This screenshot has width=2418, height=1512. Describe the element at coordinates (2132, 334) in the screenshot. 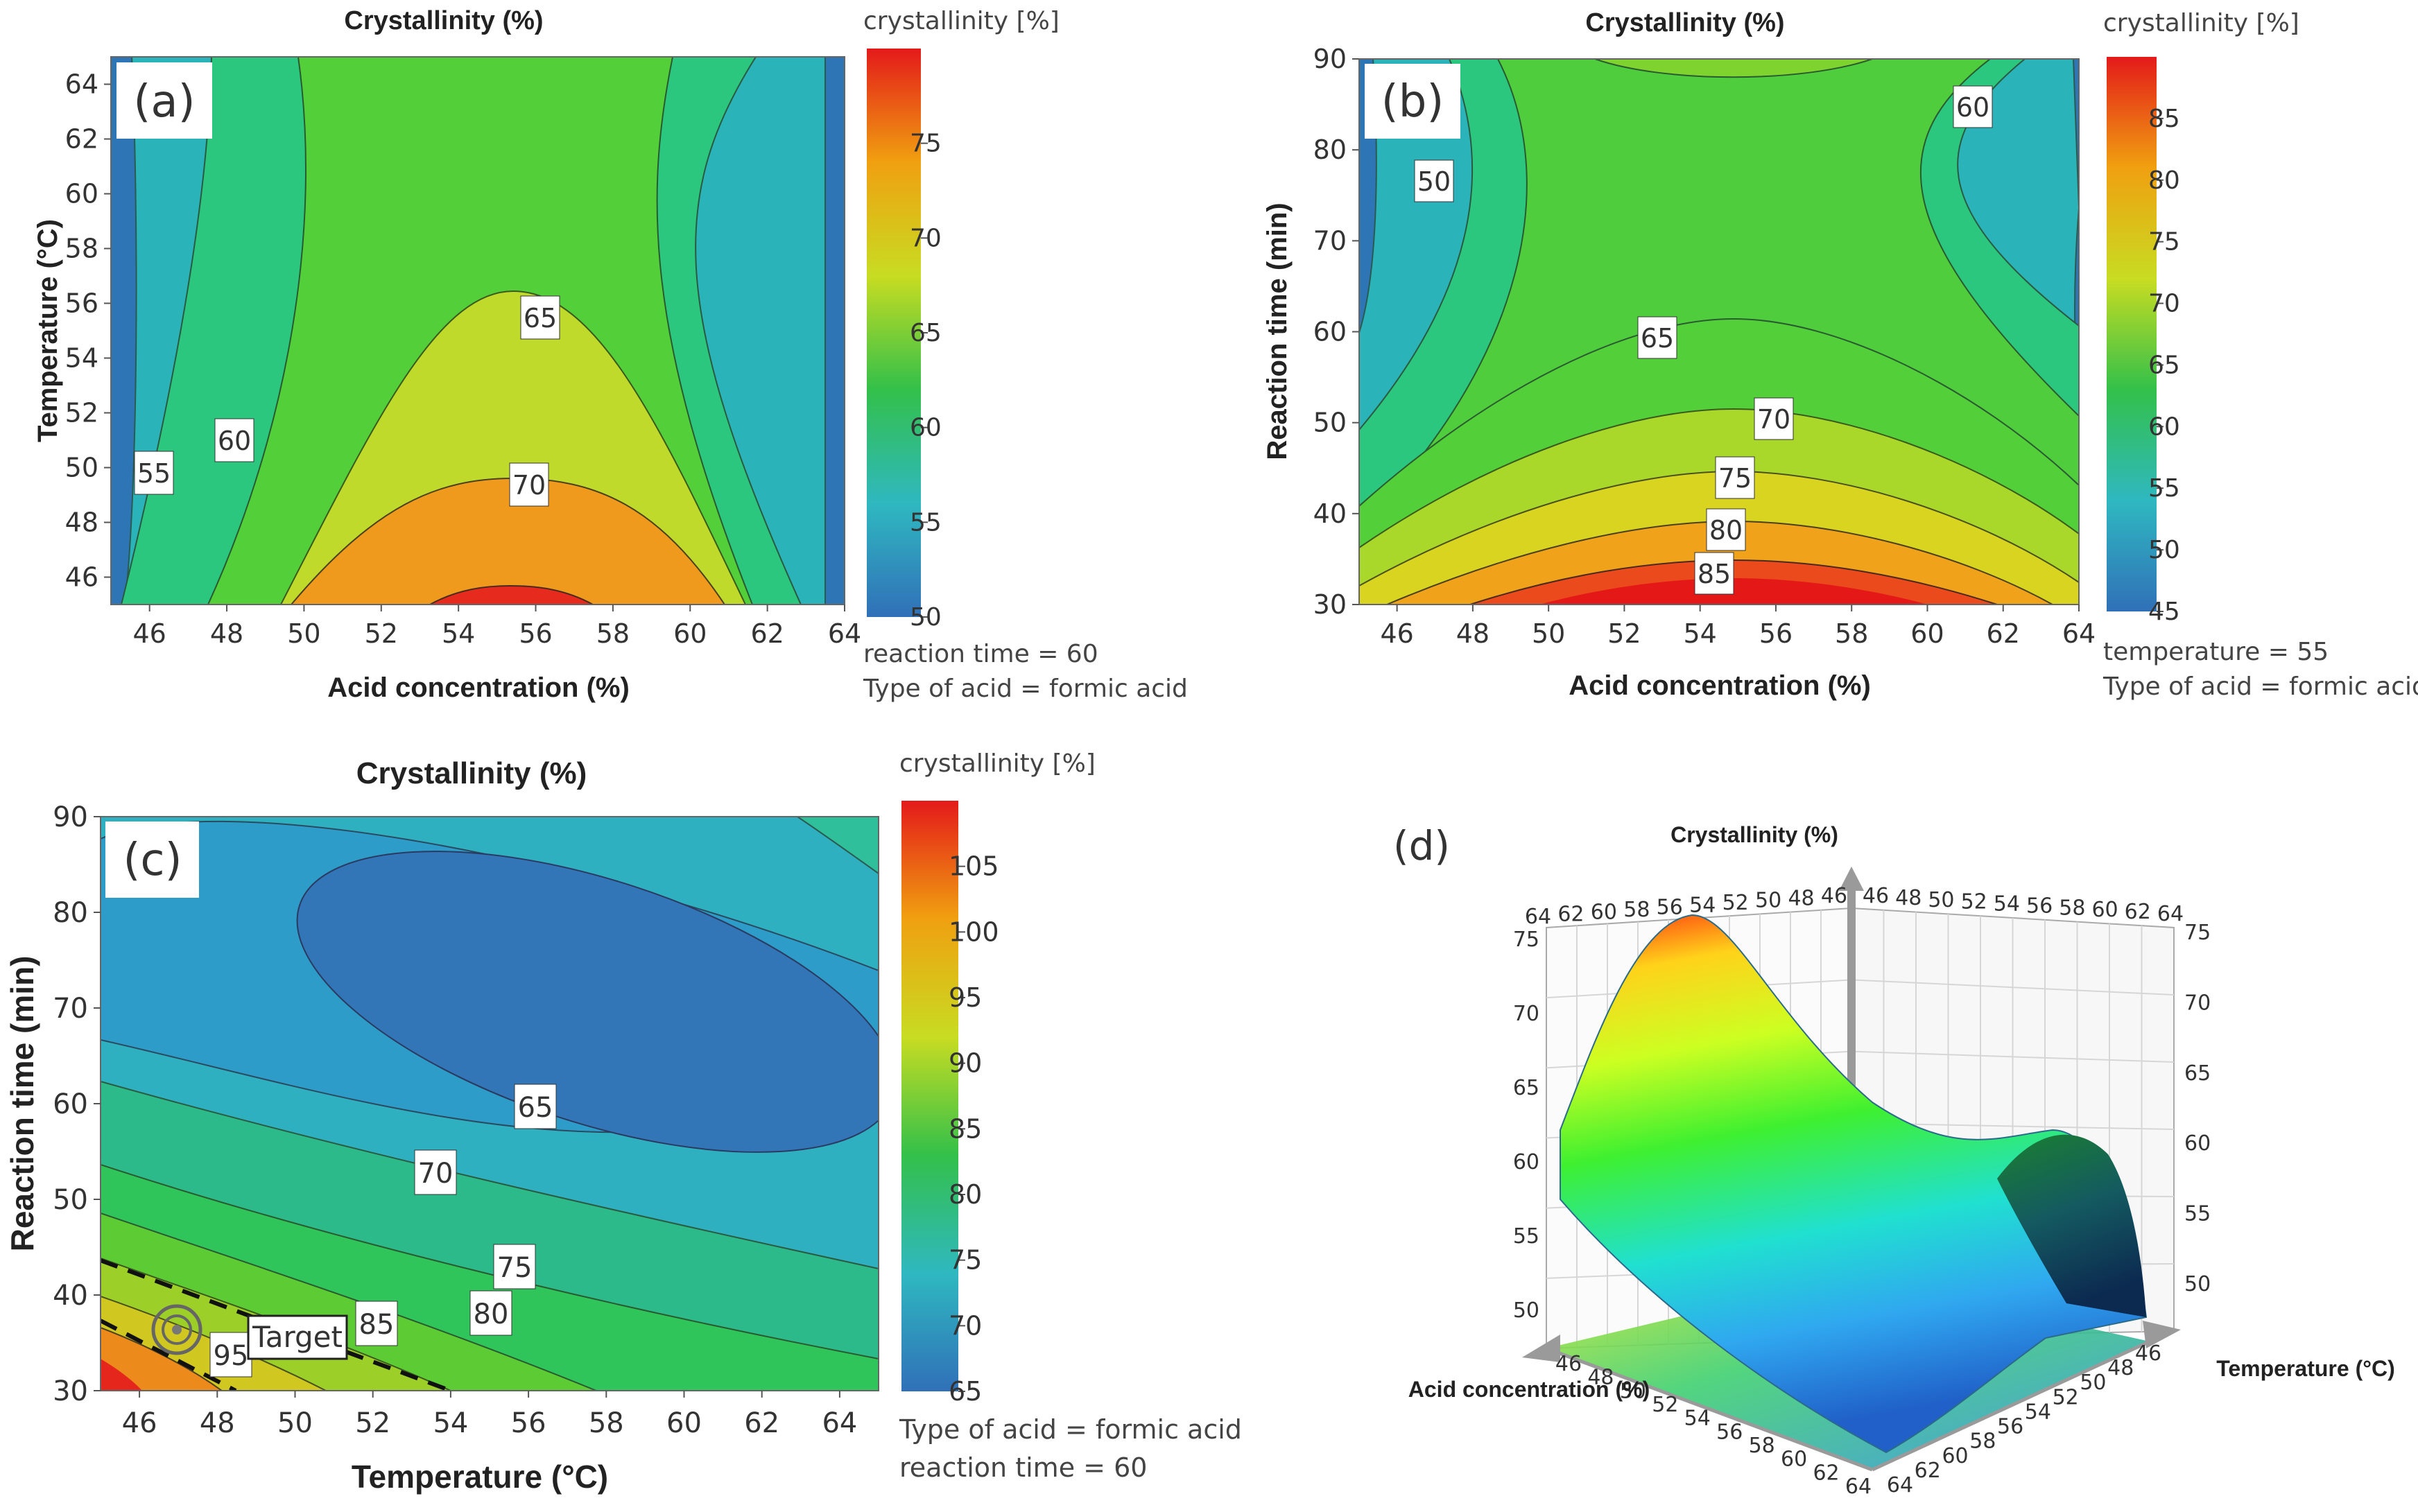

I see `panel-b-colorbar` at that location.